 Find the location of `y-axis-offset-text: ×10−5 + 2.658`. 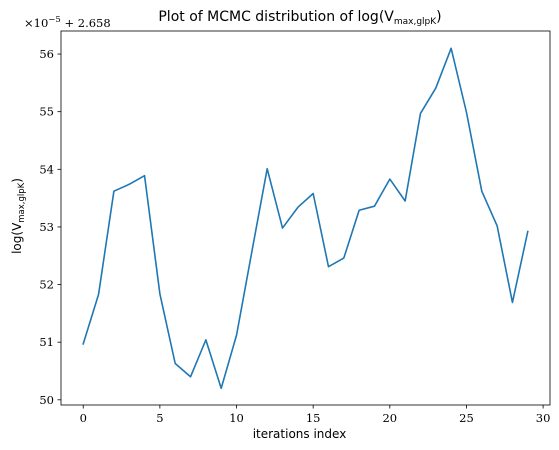

y-axis-offset-text: ×10−5 + 2.658 is located at coordinates (67, 22).